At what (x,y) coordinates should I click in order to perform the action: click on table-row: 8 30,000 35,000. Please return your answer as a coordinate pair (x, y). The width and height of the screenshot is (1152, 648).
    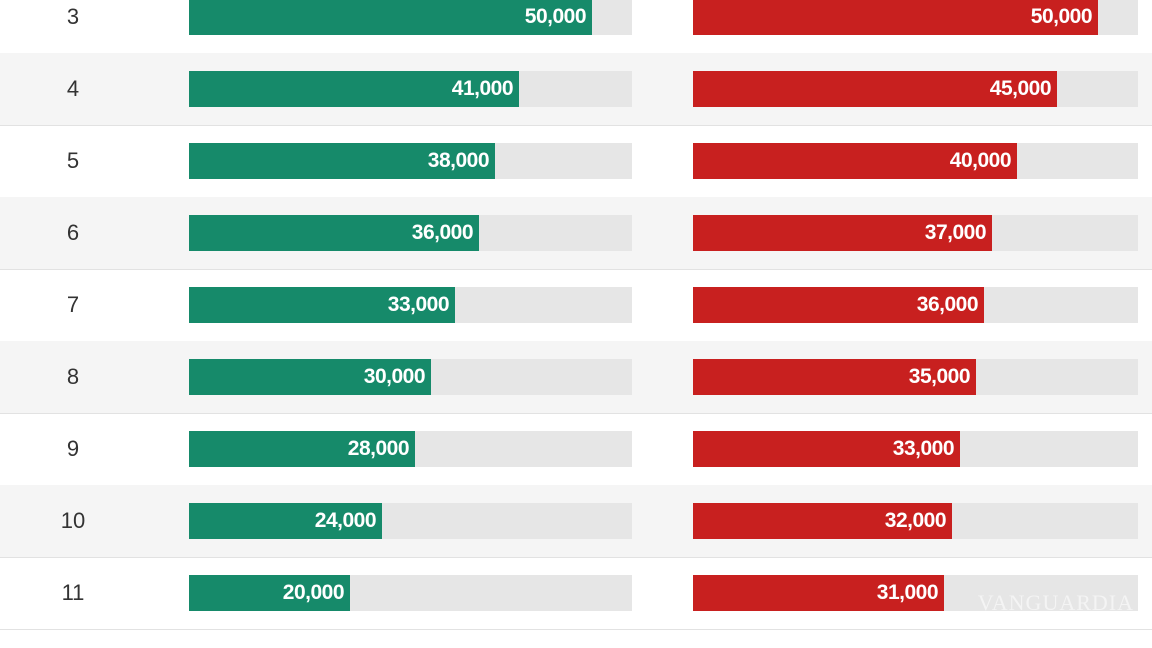
    Looking at the image, I should click on (576, 377).